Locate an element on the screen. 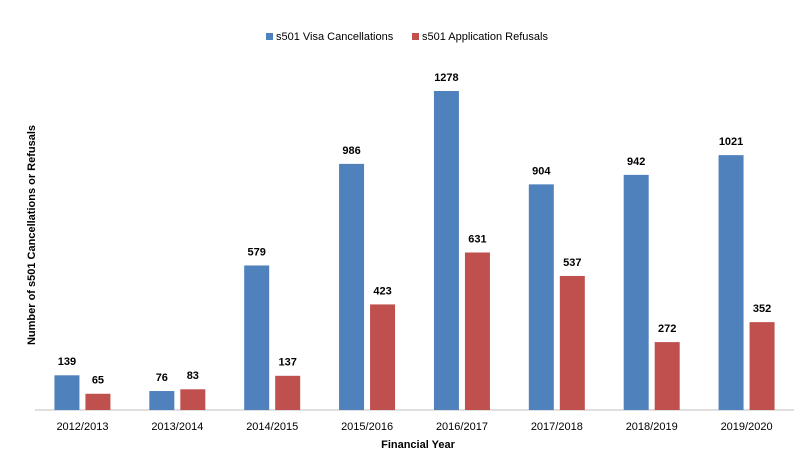 The image size is (807, 454). x-tick-label: 2017/2018 is located at coordinates (557, 427).